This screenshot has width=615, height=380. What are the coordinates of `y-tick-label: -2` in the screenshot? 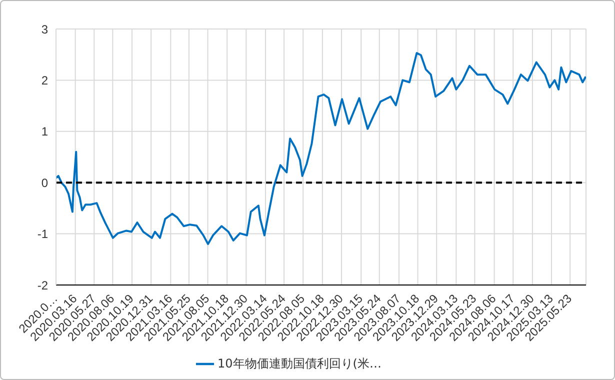 It's located at (42, 285).